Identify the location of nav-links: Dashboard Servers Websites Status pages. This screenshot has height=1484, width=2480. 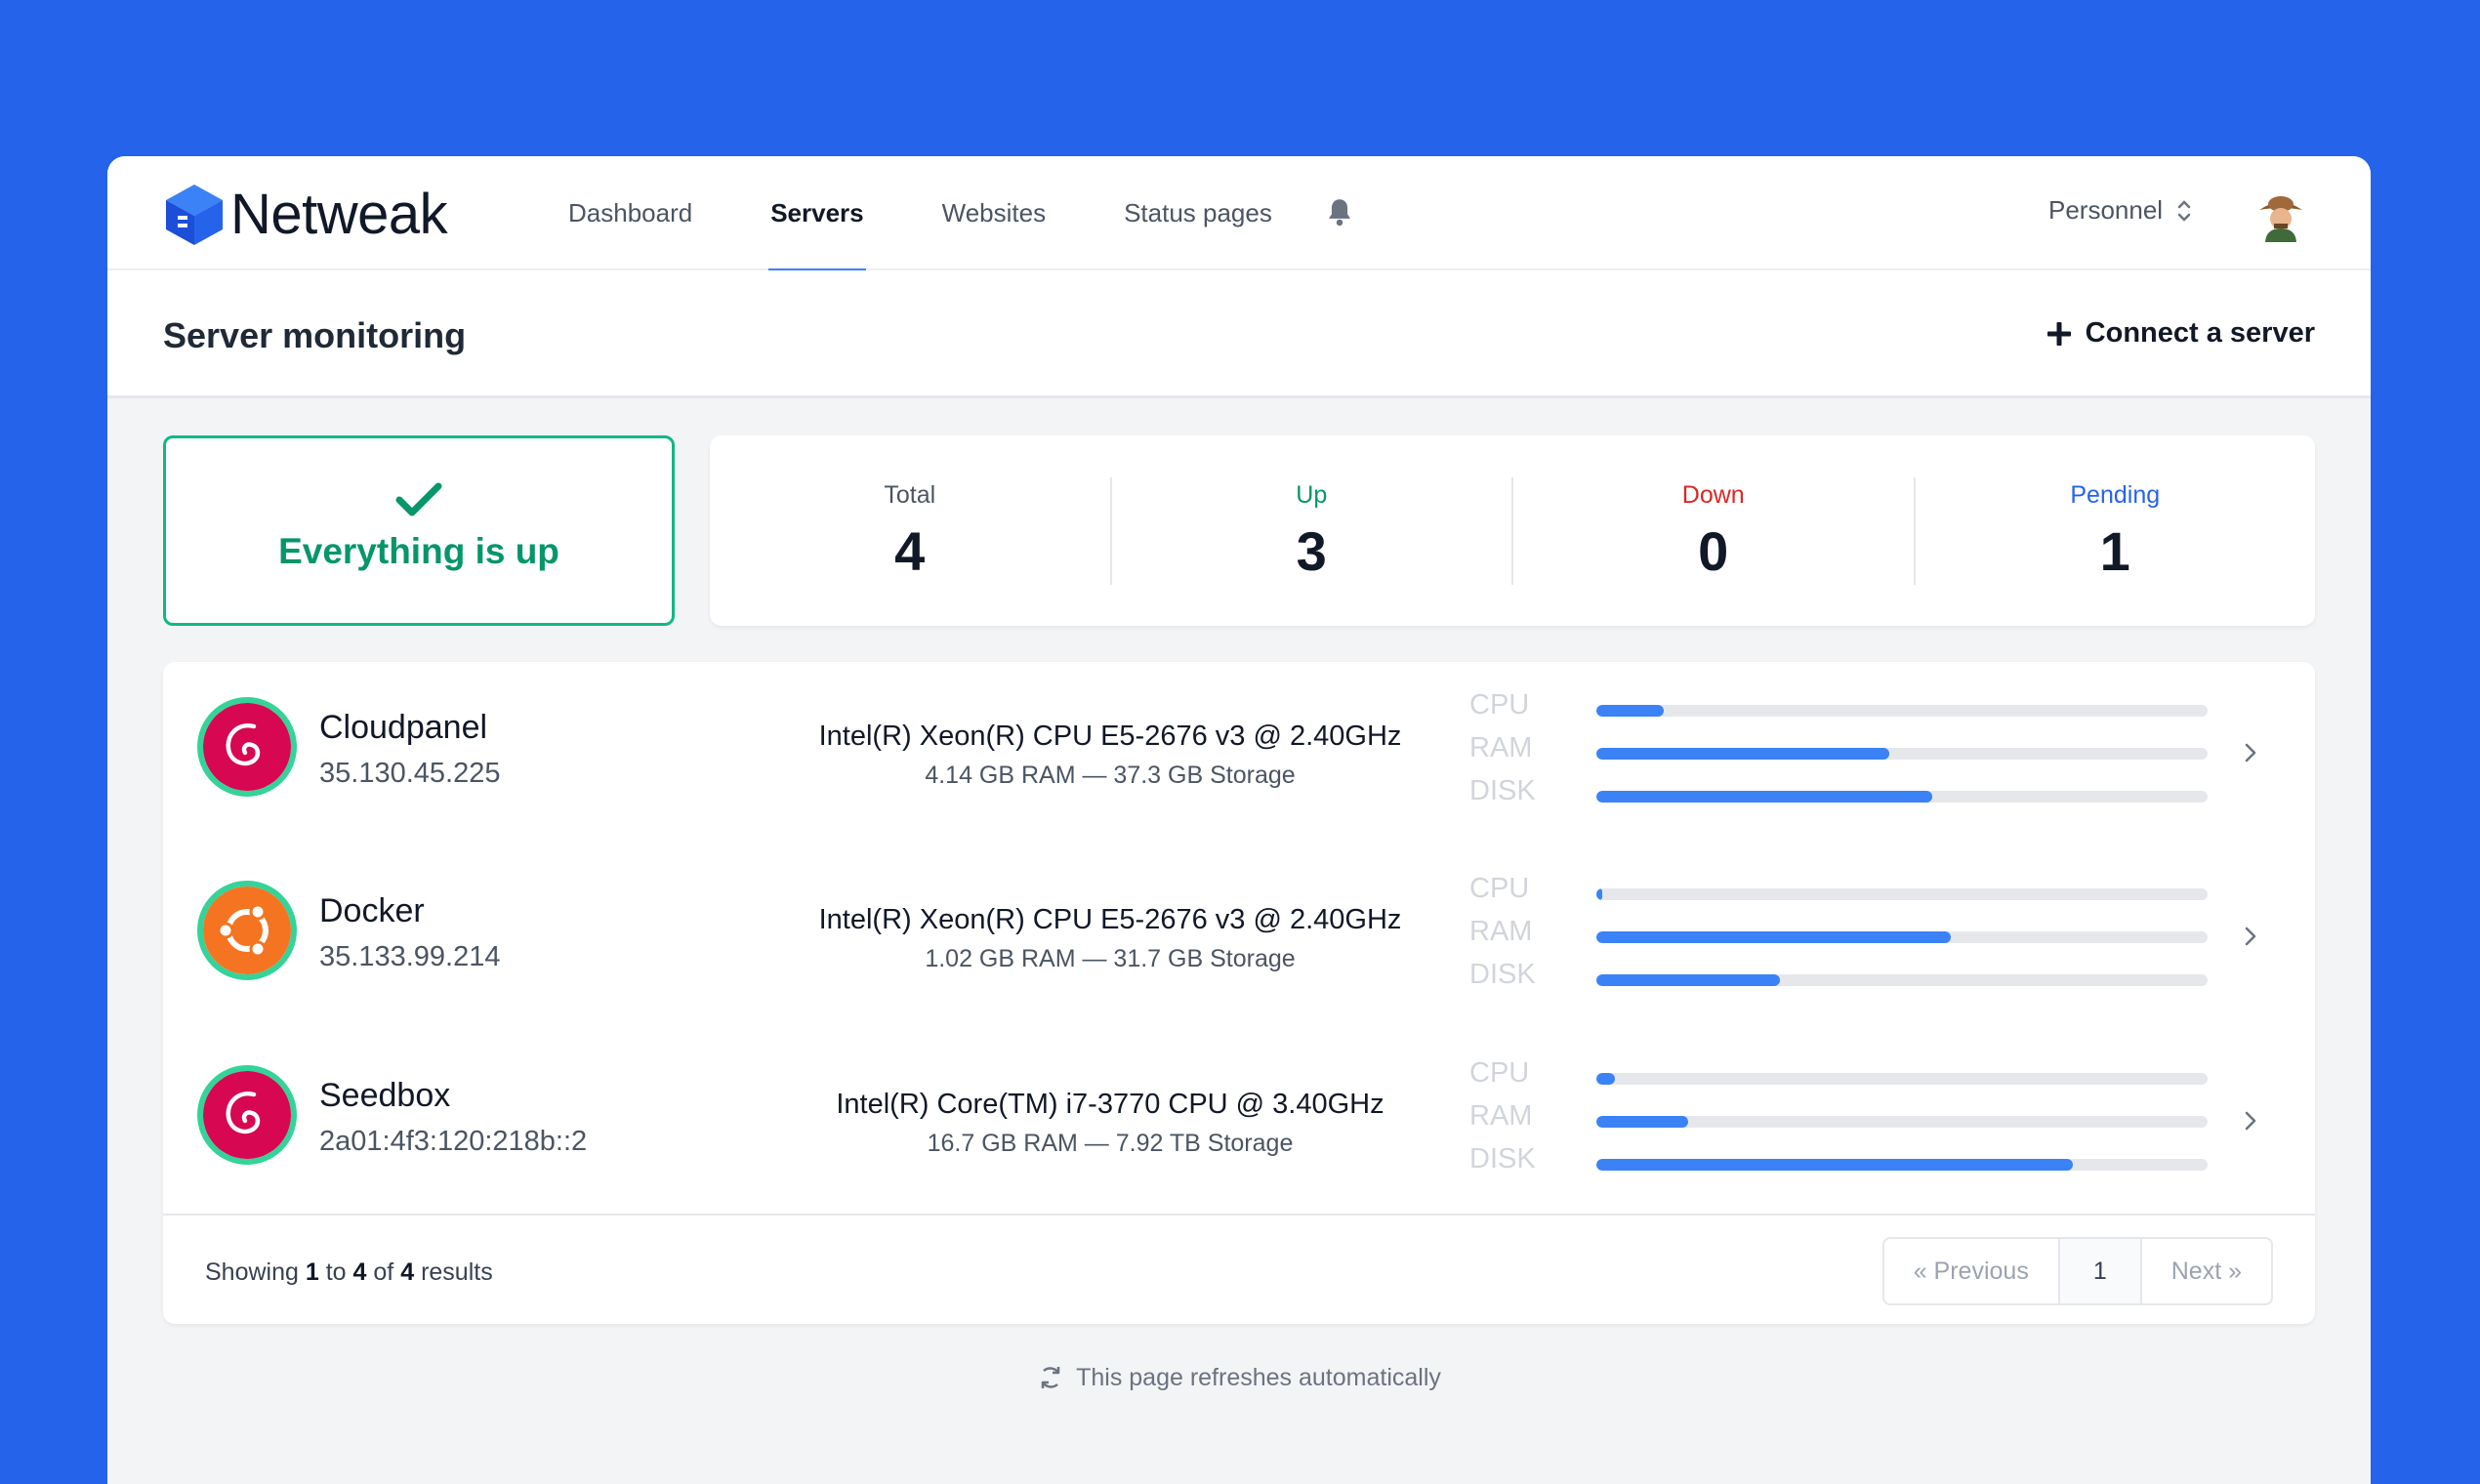
(920, 214).